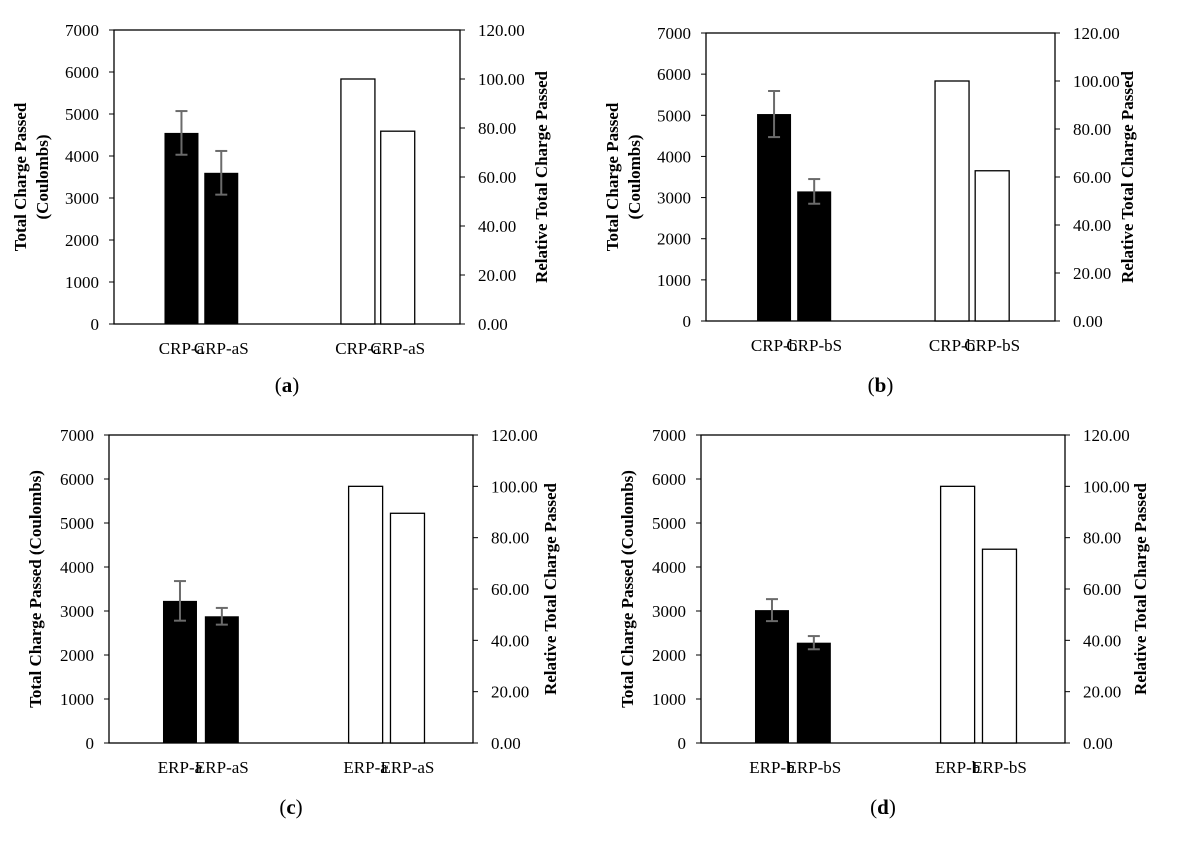 The image size is (1180, 844). Describe the element at coordinates (290, 807) in the screenshot. I see `panel-caption: (c)` at that location.